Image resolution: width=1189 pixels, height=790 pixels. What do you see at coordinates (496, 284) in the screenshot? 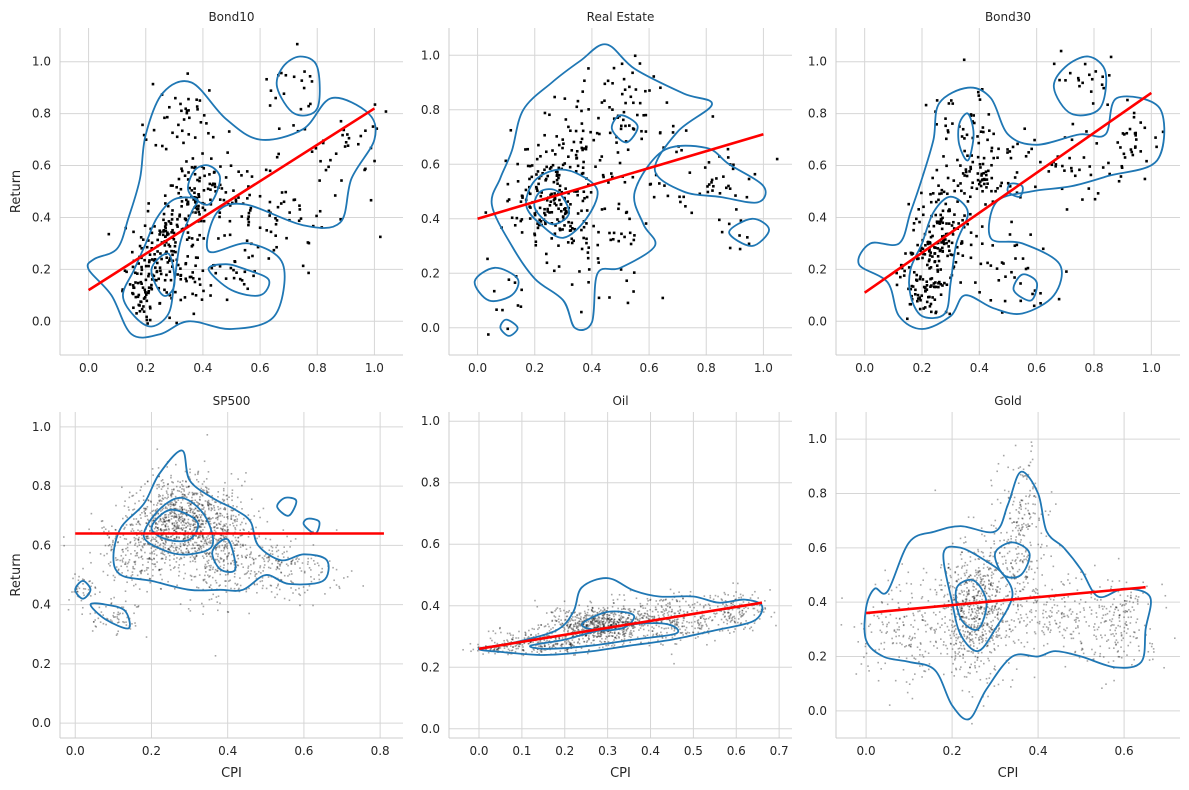
I see `kde-contour` at bounding box center [496, 284].